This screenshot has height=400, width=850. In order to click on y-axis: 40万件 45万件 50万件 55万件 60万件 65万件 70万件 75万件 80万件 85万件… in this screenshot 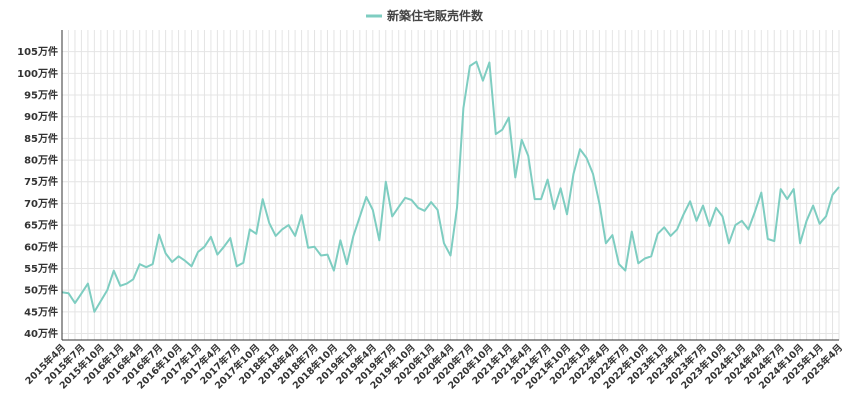, I will do `click(37, 192)`.